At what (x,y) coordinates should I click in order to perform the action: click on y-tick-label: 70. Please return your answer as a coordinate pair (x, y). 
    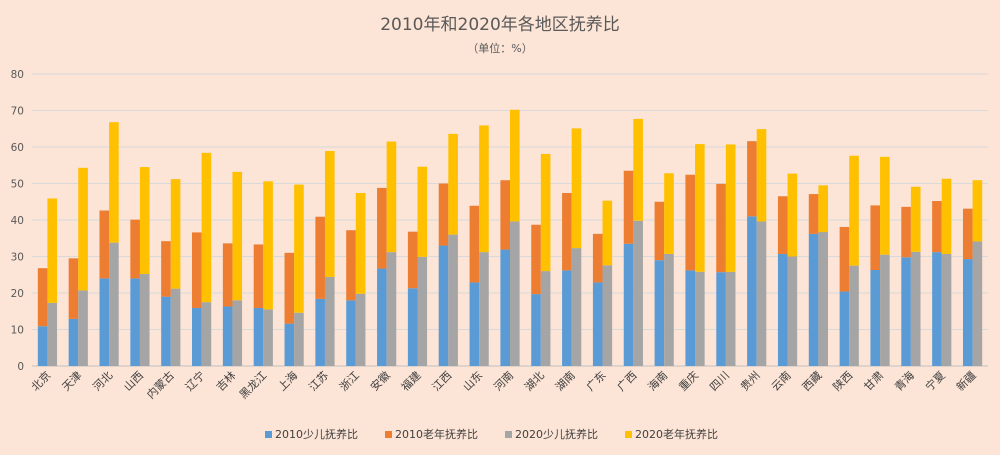
    Looking at the image, I should click on (17, 112).